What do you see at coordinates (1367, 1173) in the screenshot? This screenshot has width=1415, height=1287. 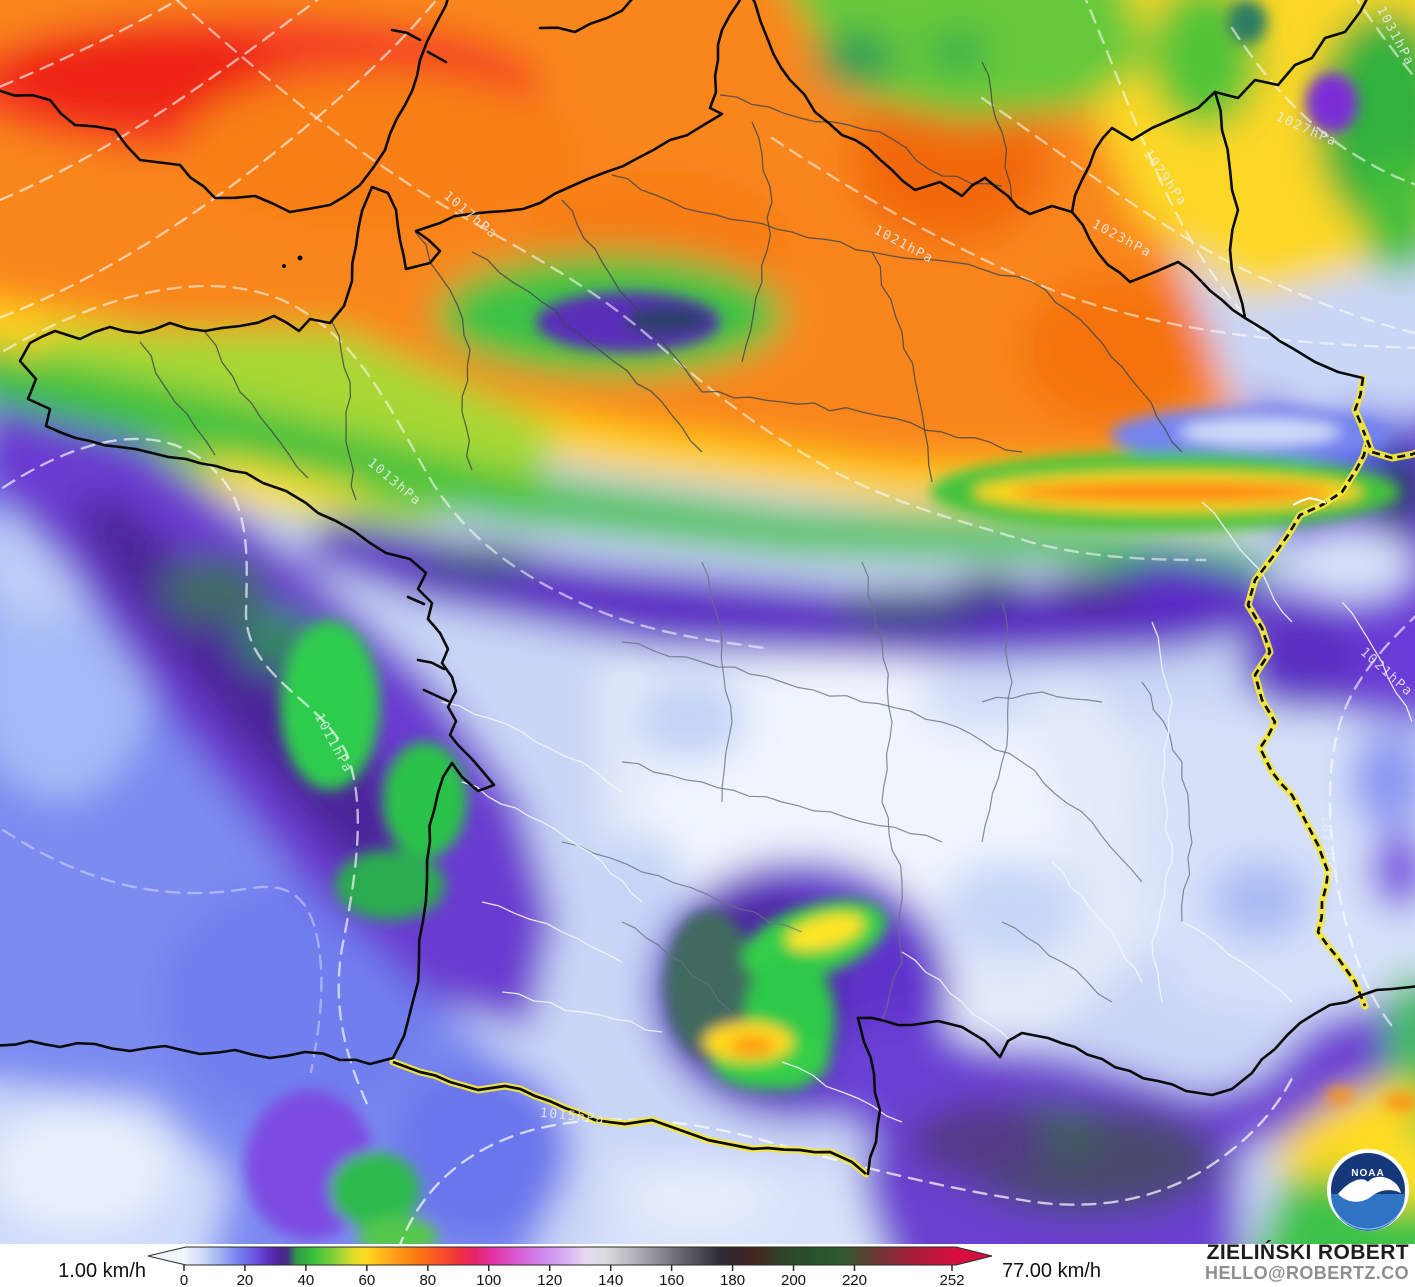 I see `svg-text: NOAA` at bounding box center [1367, 1173].